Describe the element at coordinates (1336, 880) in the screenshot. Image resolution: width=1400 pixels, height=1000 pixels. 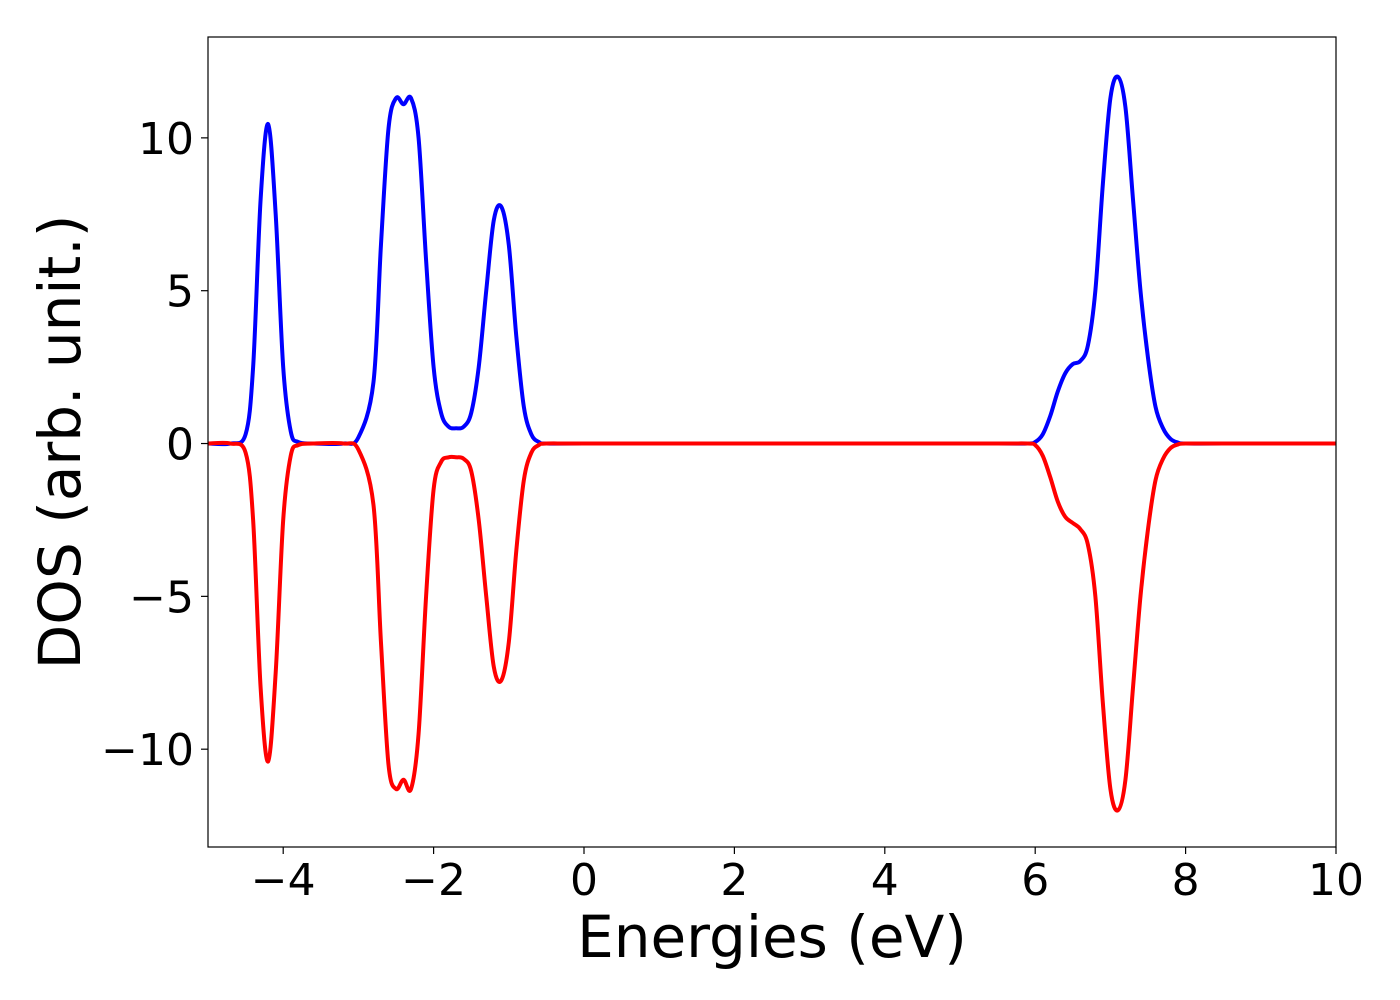
I see `x-tick-label: 10` at that location.